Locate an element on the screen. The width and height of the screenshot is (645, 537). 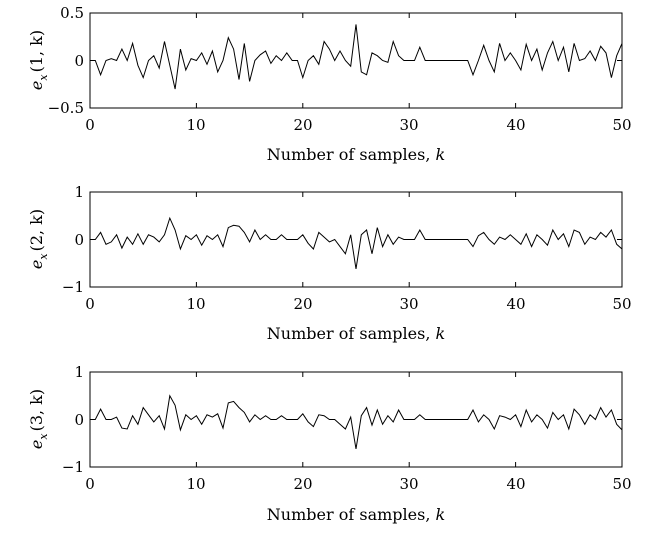
panel-2-xtick-label-5: 50 is located at coordinates (621, 304).